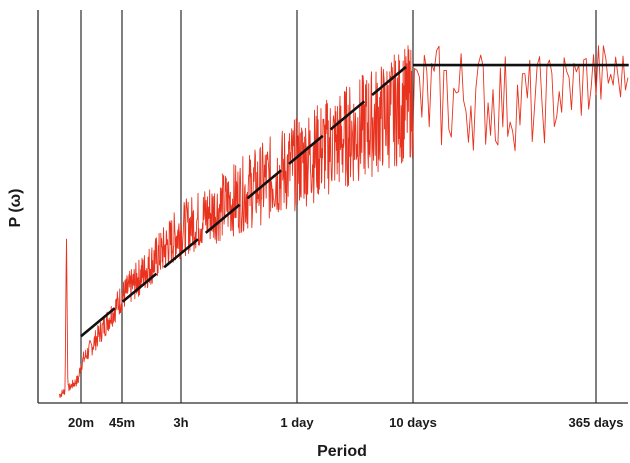 Image resolution: width=630 pixels, height=463 pixels. What do you see at coordinates (342, 451) in the screenshot?
I see `x-axis-title: Period` at bounding box center [342, 451].